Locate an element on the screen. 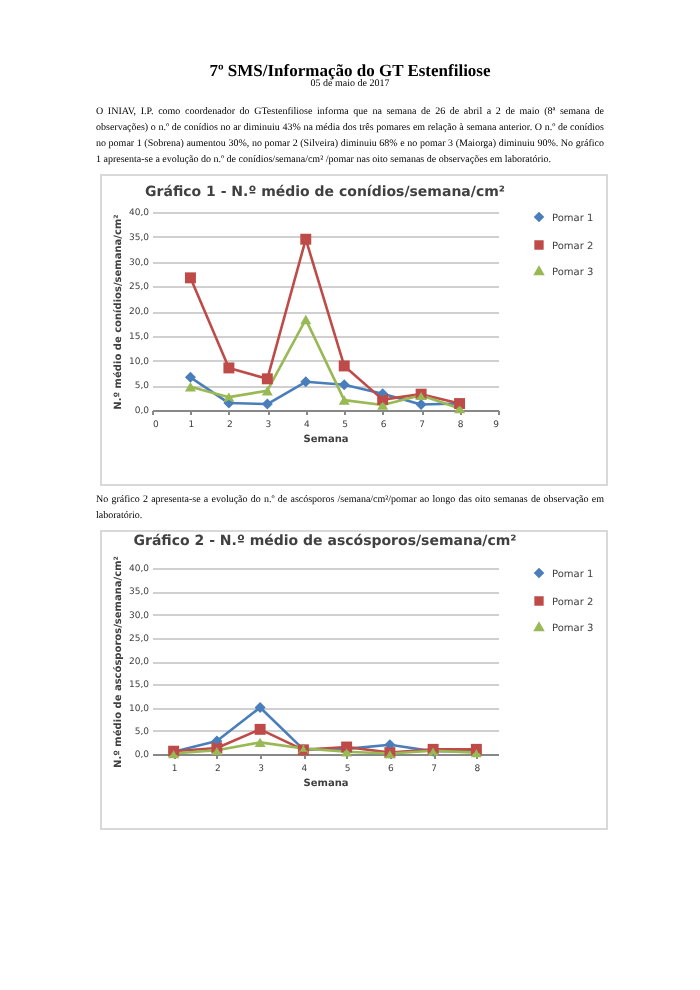  text: 7º SMS/Informação do GT Estenfiliose is located at coordinates (350, 70).